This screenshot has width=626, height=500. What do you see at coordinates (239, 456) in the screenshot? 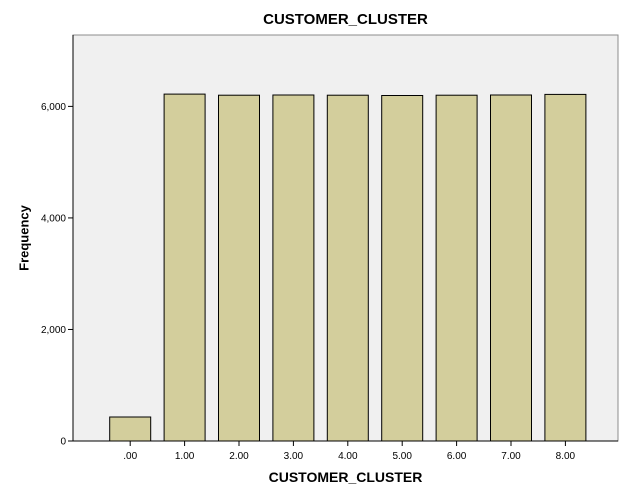
I see `x-tick-label-2: 2.00` at bounding box center [239, 456].